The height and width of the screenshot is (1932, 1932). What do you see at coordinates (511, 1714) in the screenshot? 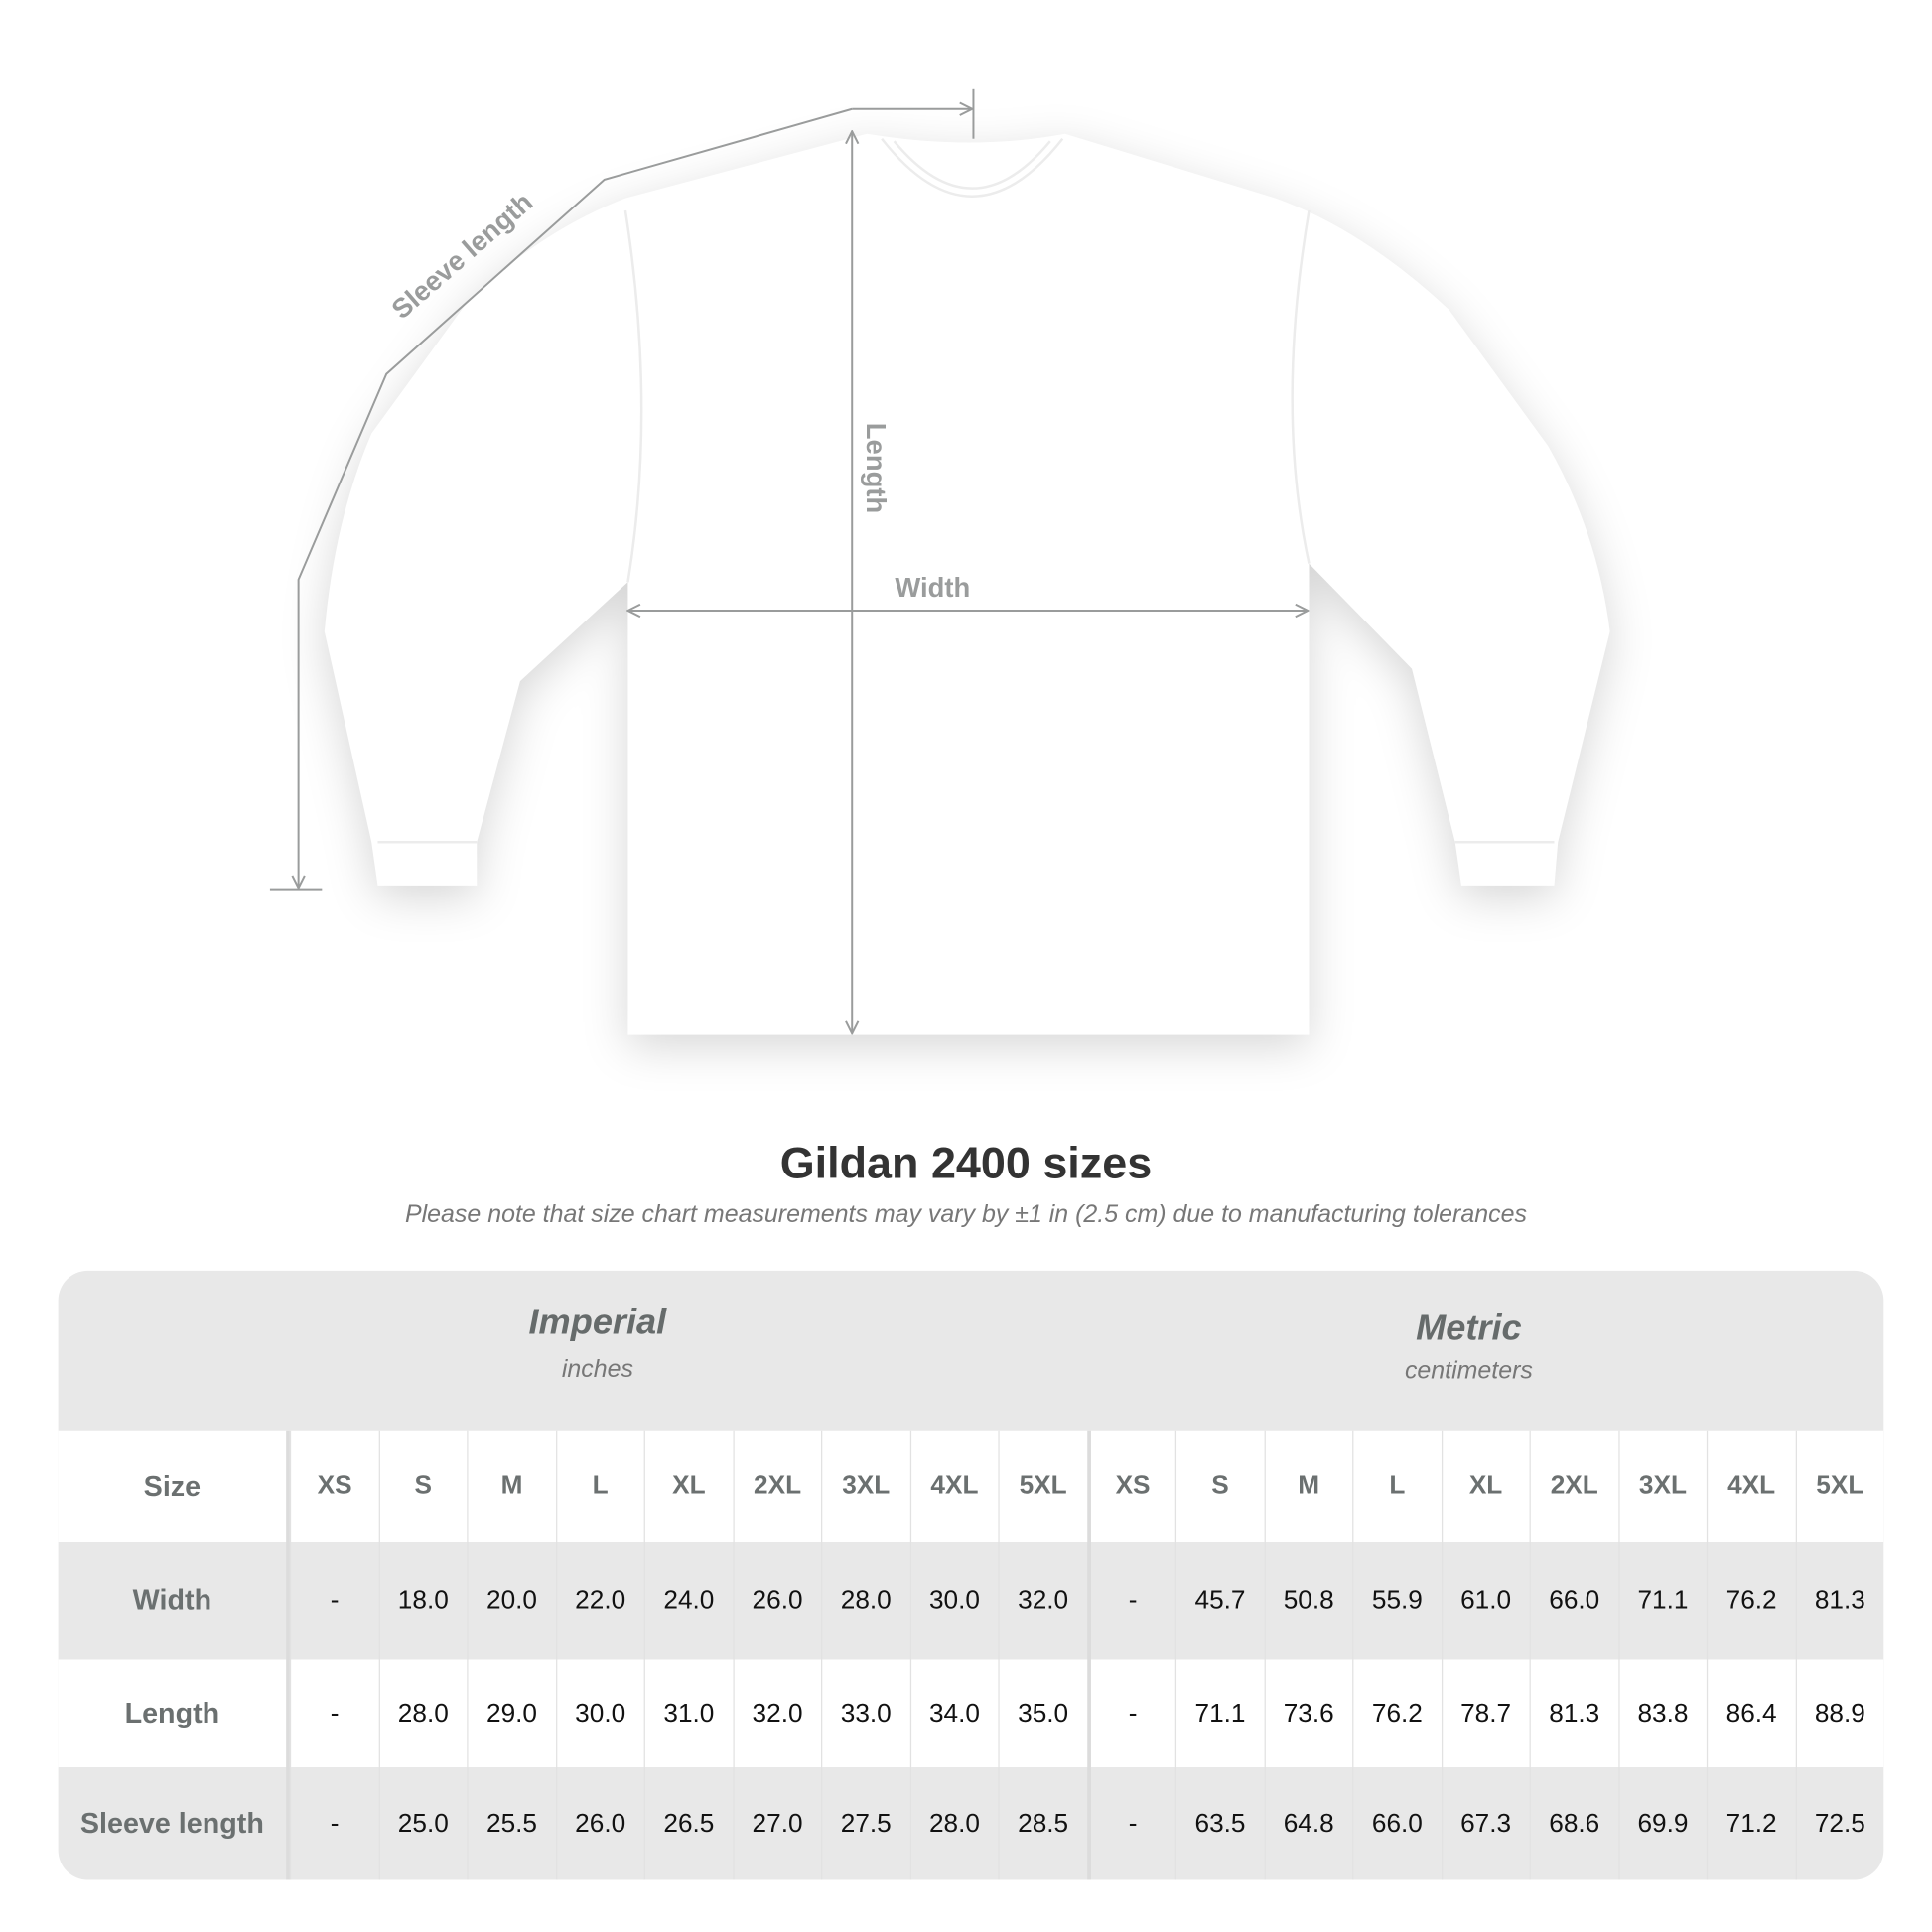
I see `table-cell: 29.0` at bounding box center [511, 1714].